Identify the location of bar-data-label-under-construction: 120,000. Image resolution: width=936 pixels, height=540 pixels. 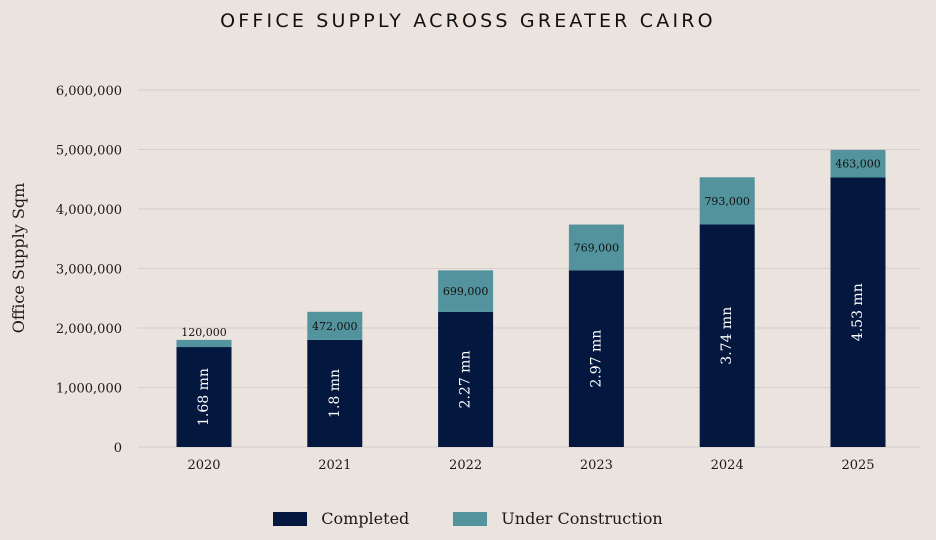
(204, 332).